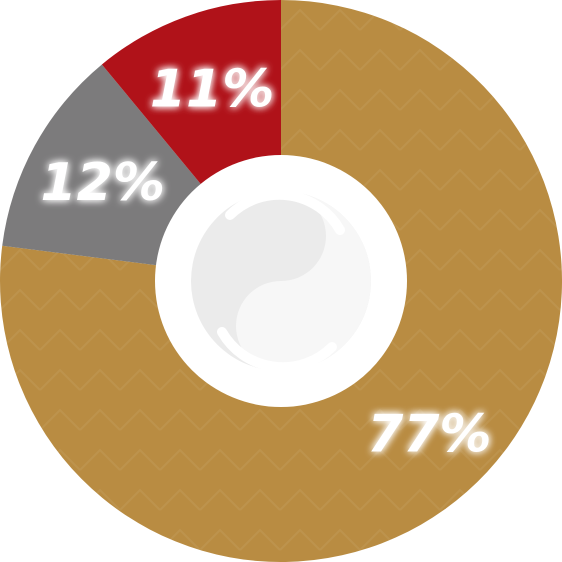 This screenshot has width=562, height=562. I want to click on slice-label: 12%, so click(102, 183).